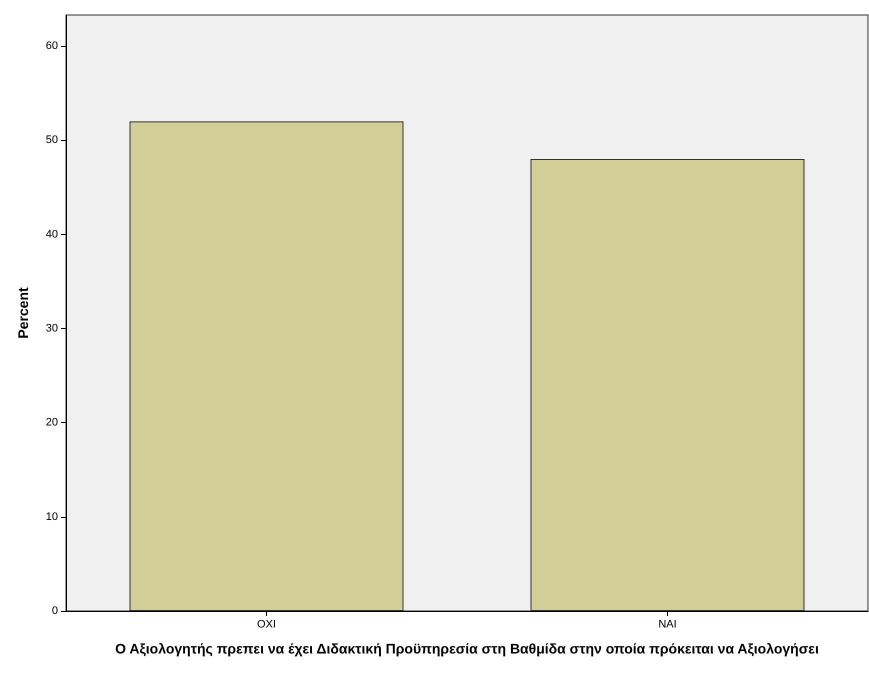 This screenshot has width=869, height=695. Describe the element at coordinates (667, 624) in the screenshot. I see `x-tick-label: ΝΑΙ` at that location.